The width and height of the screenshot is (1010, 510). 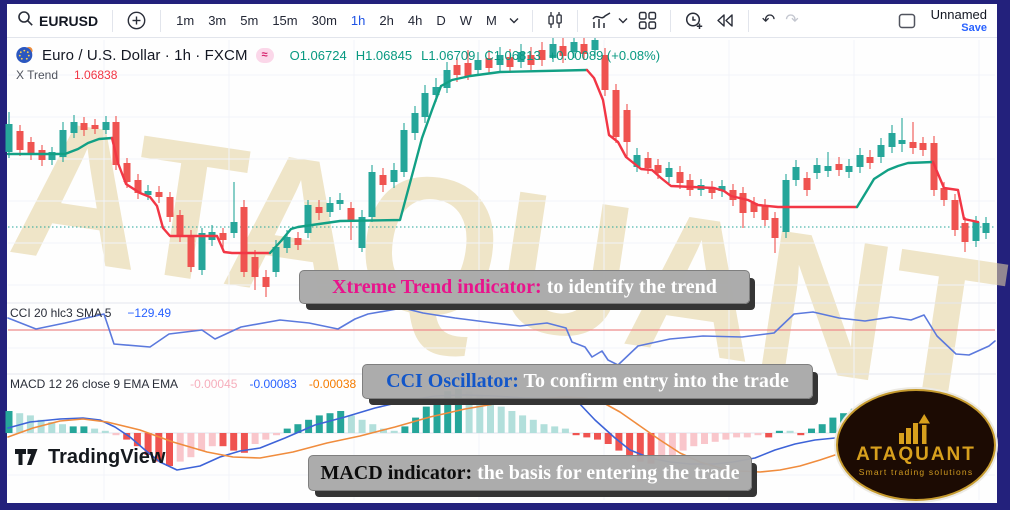 What do you see at coordinates (217, 20) in the screenshot?
I see `interval-3m-button: 3m` at bounding box center [217, 20].